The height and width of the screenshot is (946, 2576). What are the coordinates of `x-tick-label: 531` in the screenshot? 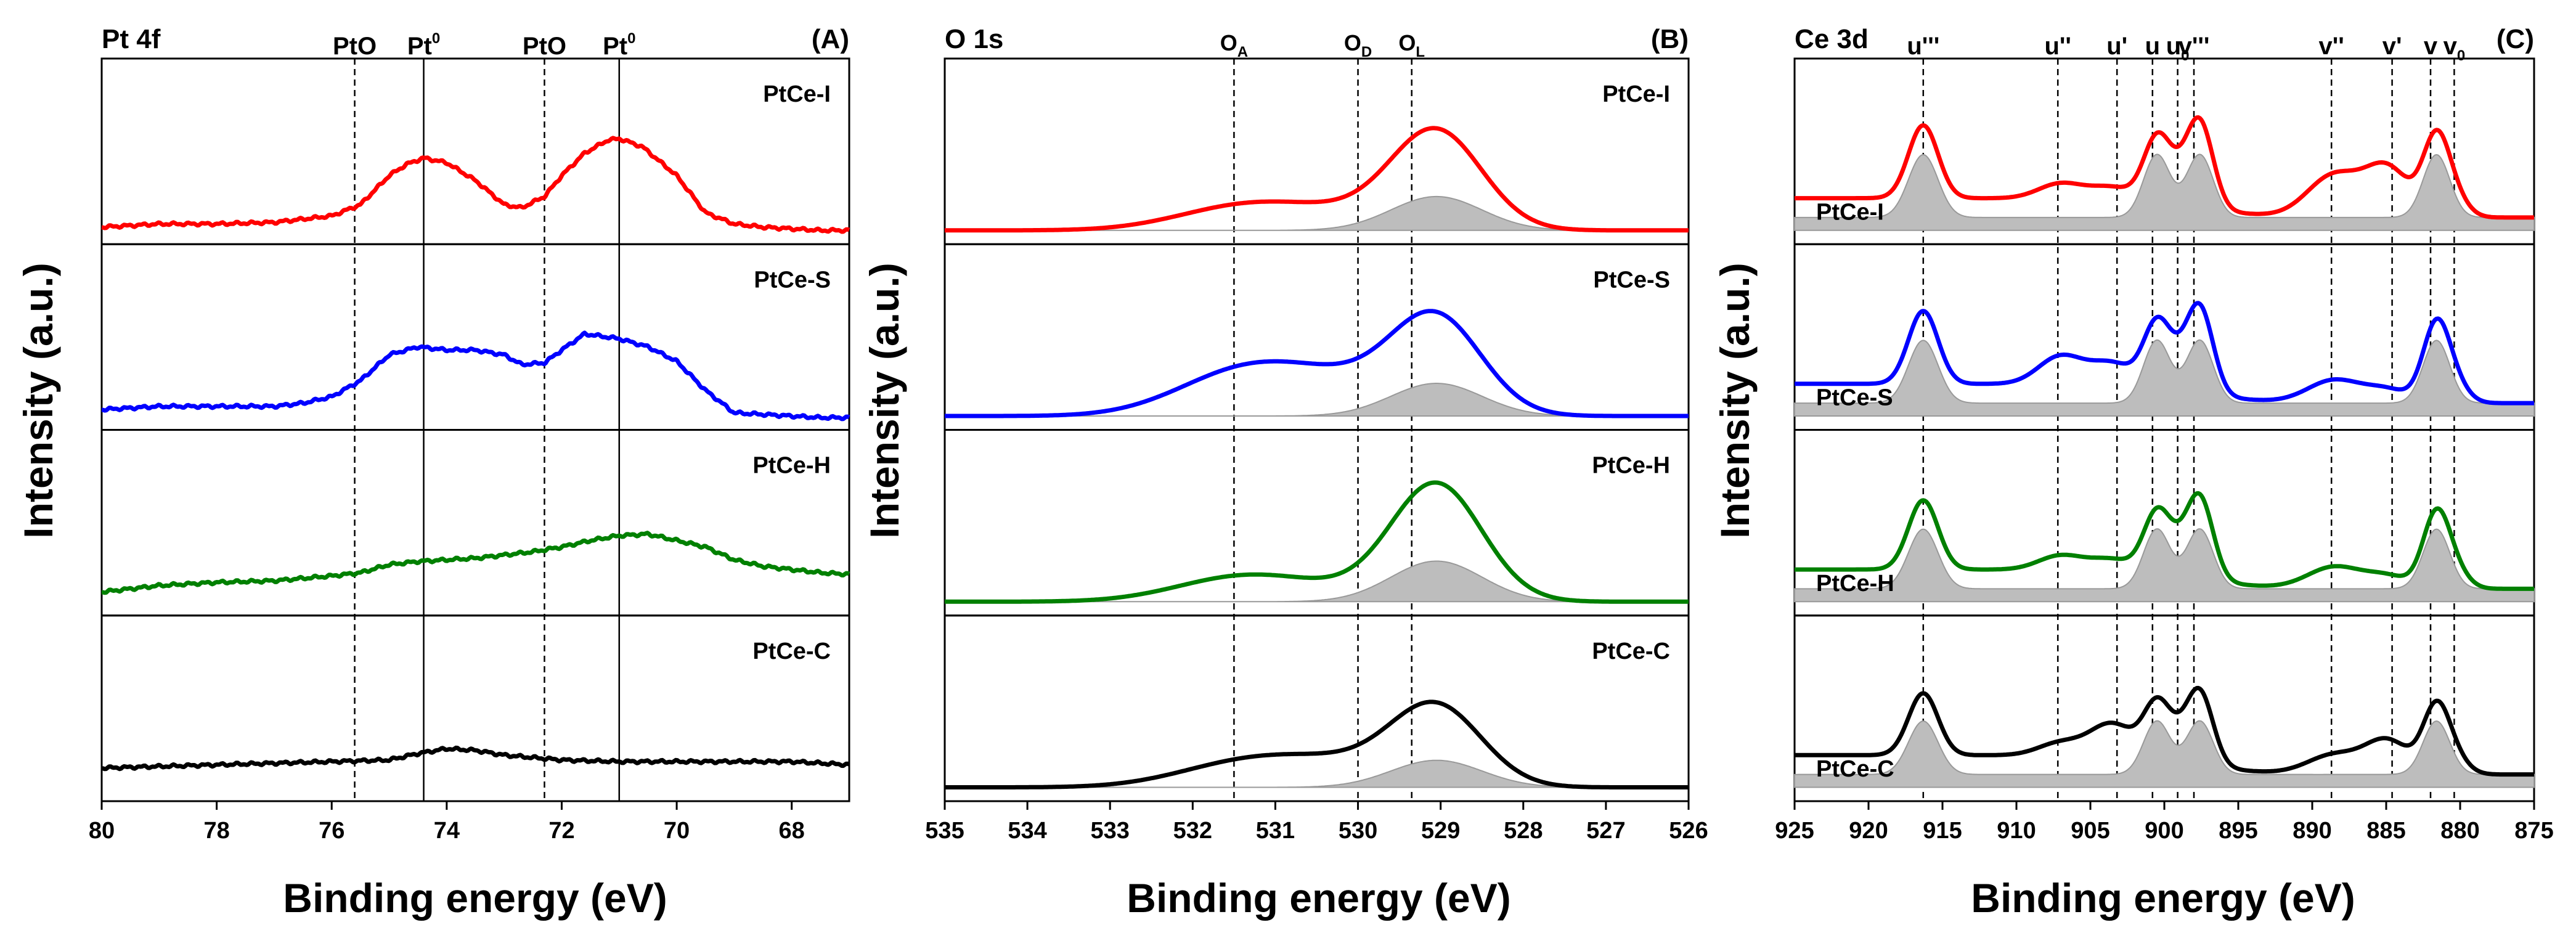 It's located at (1276, 831).